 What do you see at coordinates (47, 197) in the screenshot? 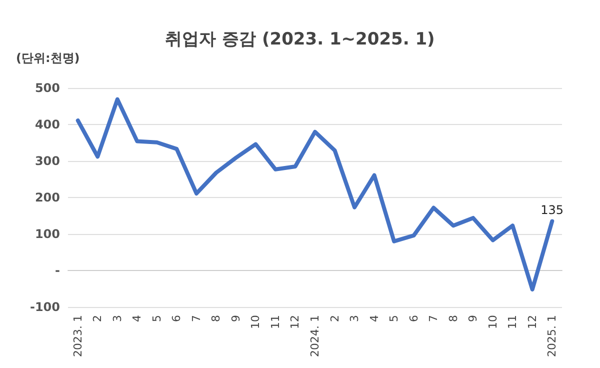
I see `y-tick-label: 200` at bounding box center [47, 197].